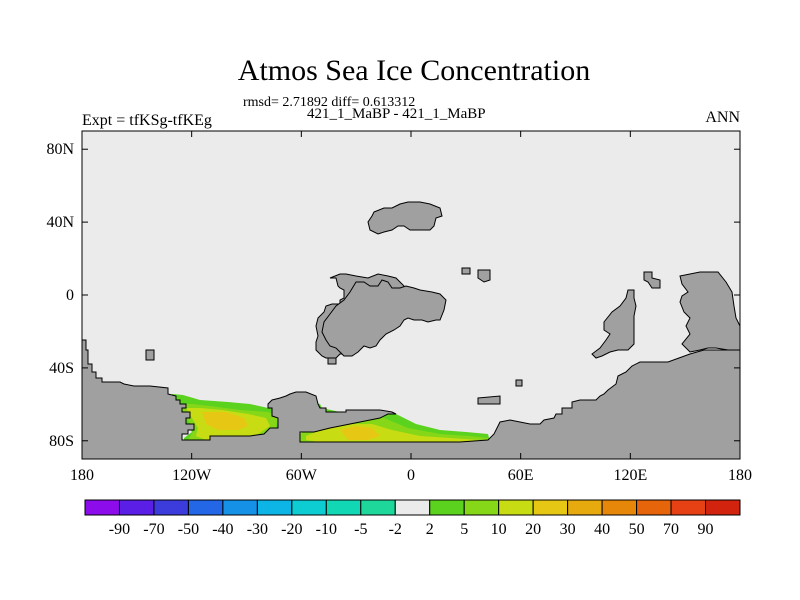  Describe the element at coordinates (568, 529) in the screenshot. I see `colorbar-label: 30` at that location.